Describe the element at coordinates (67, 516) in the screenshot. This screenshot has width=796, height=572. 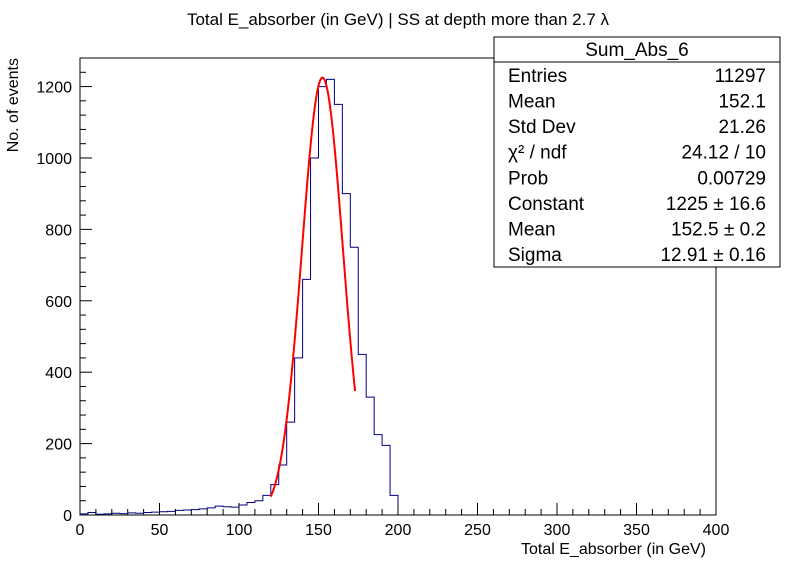
I see `y-tick-label: 0` at that location.